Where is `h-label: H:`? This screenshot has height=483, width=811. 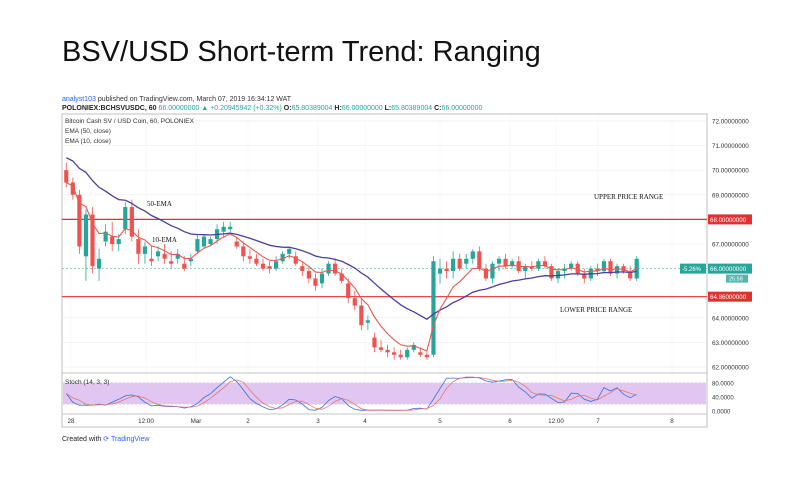
h-label: H: is located at coordinates (338, 108).